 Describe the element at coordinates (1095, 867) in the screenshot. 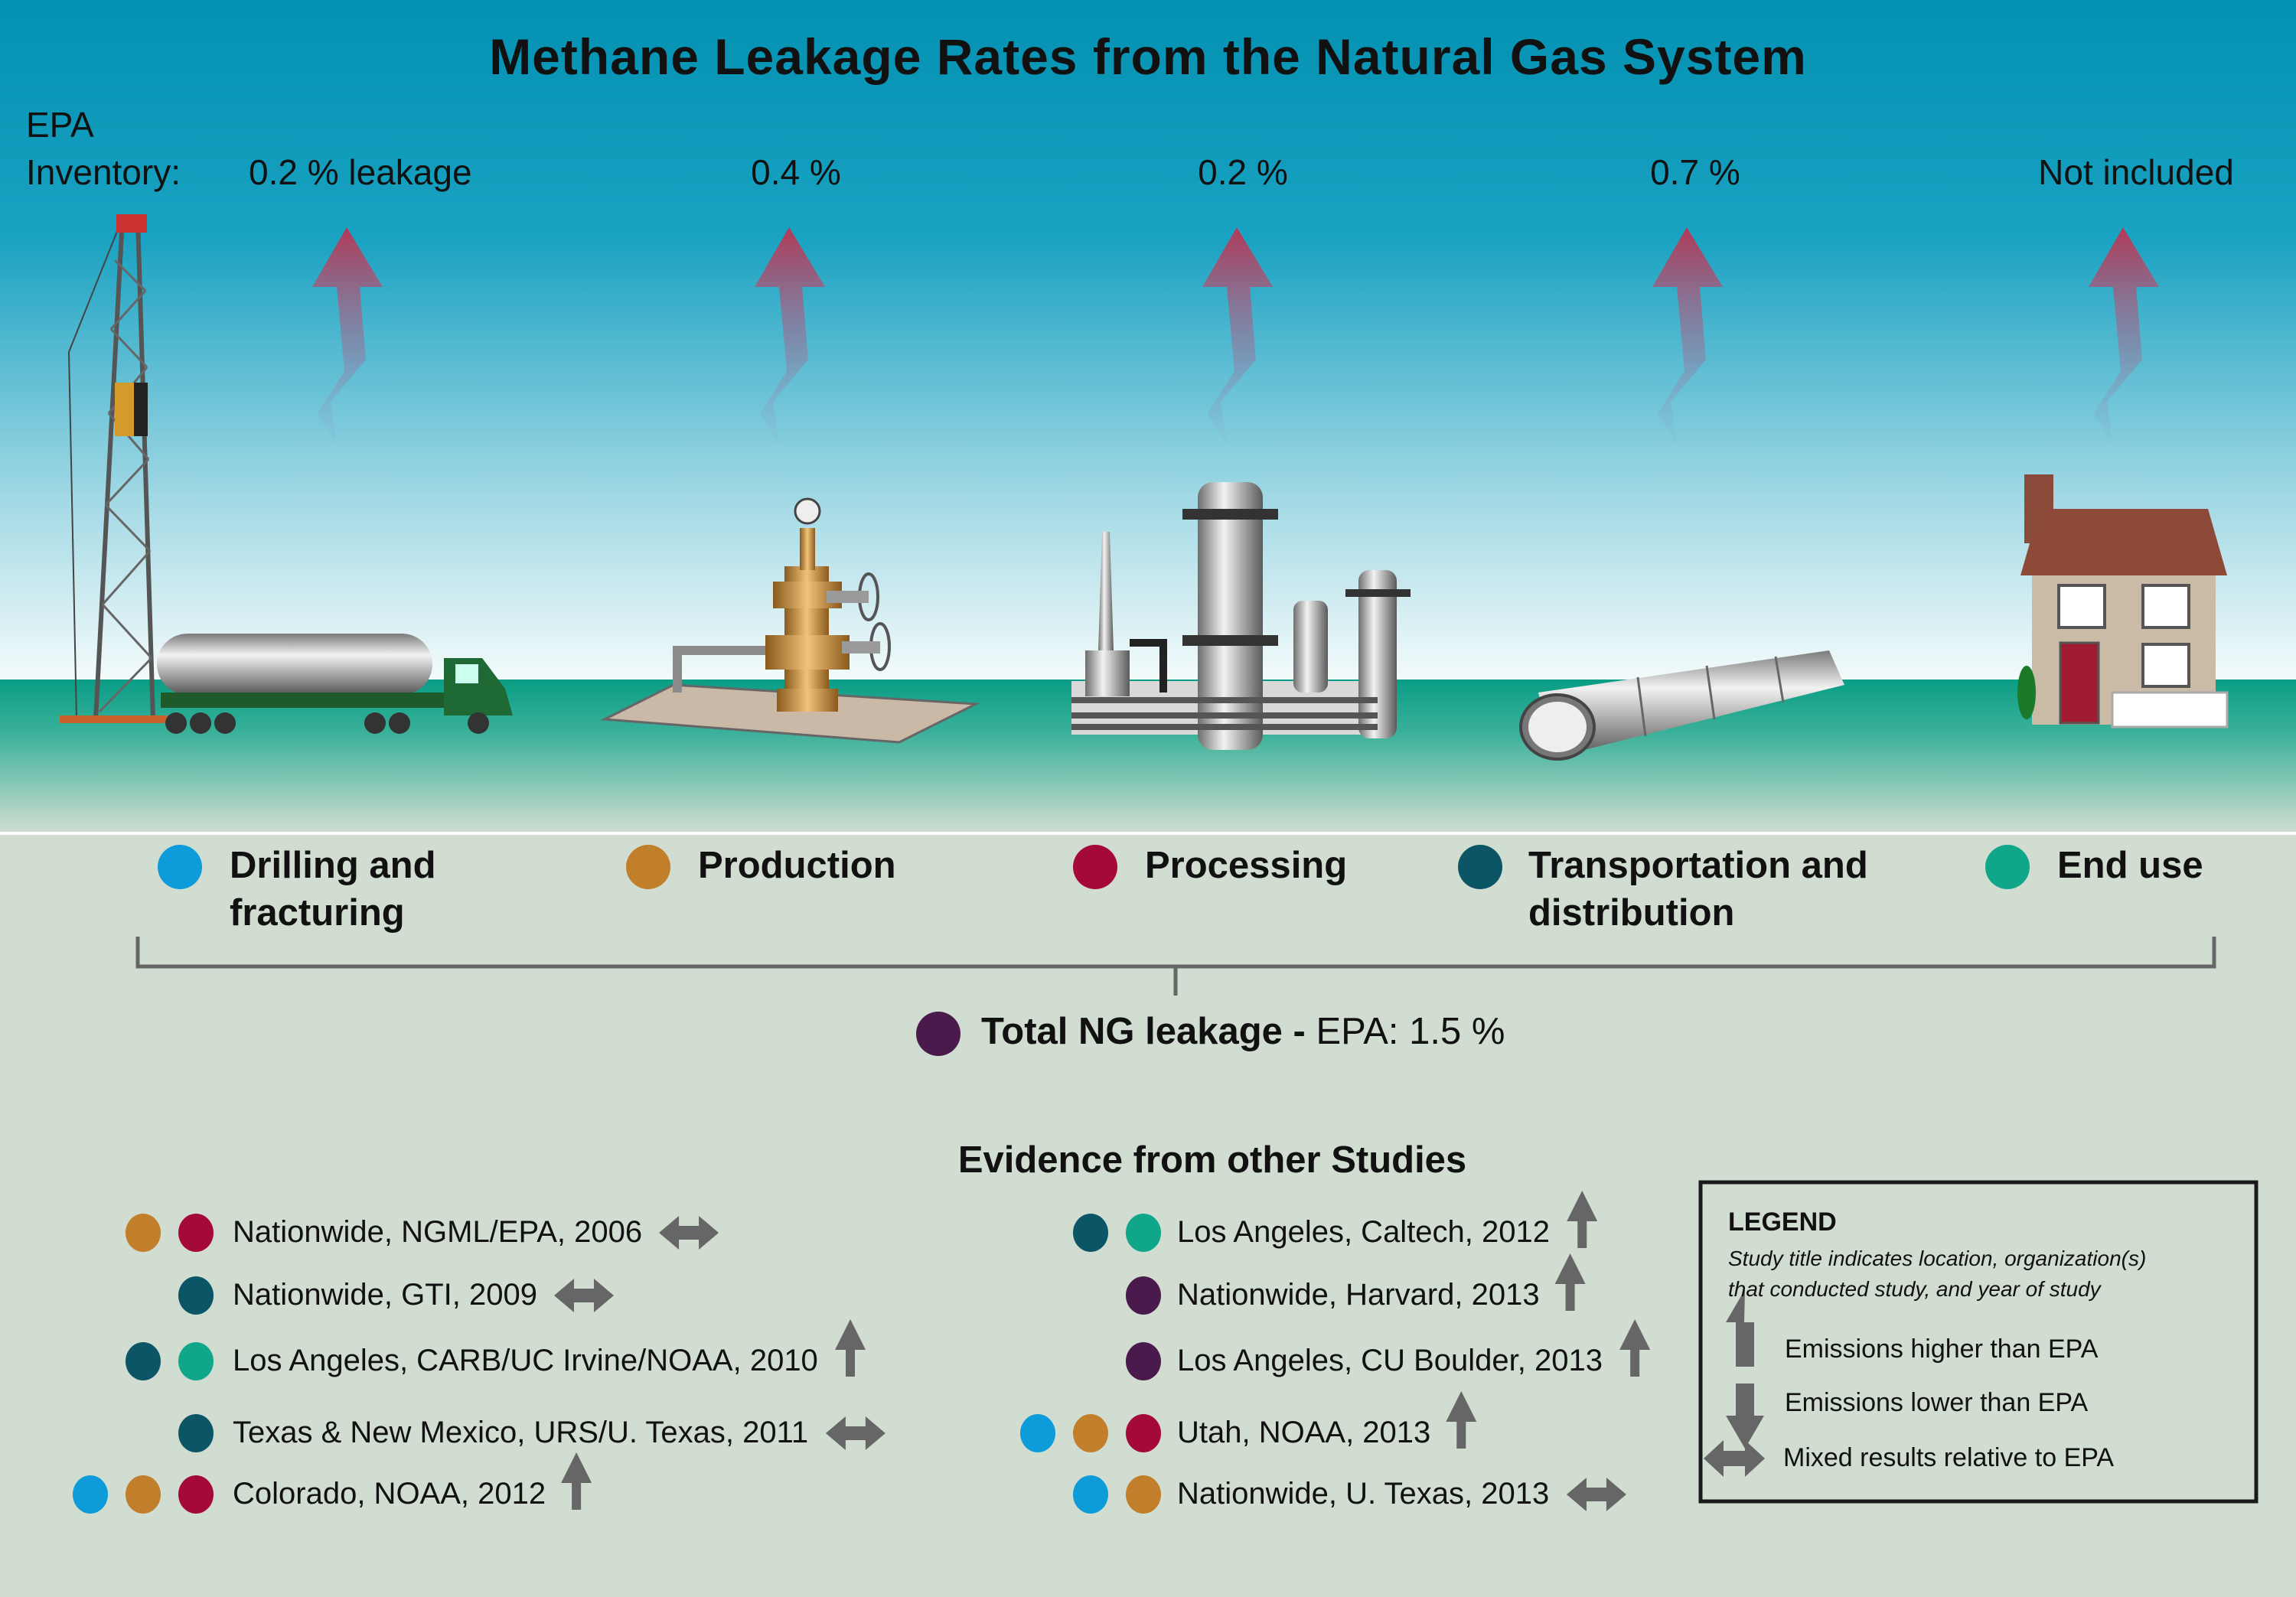

I see `processing-dot-icon` at that location.